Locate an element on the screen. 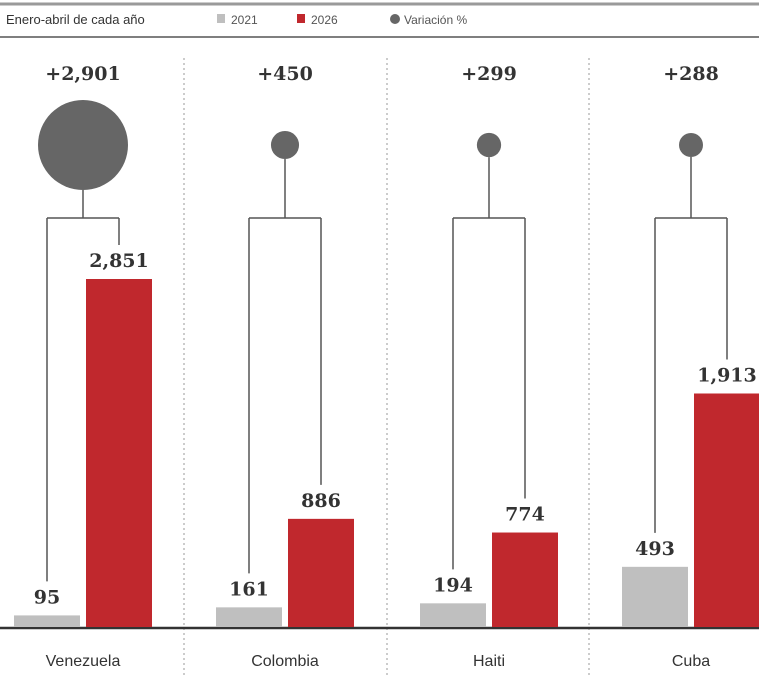  legend-label-1: 2026 is located at coordinates (324, 20).